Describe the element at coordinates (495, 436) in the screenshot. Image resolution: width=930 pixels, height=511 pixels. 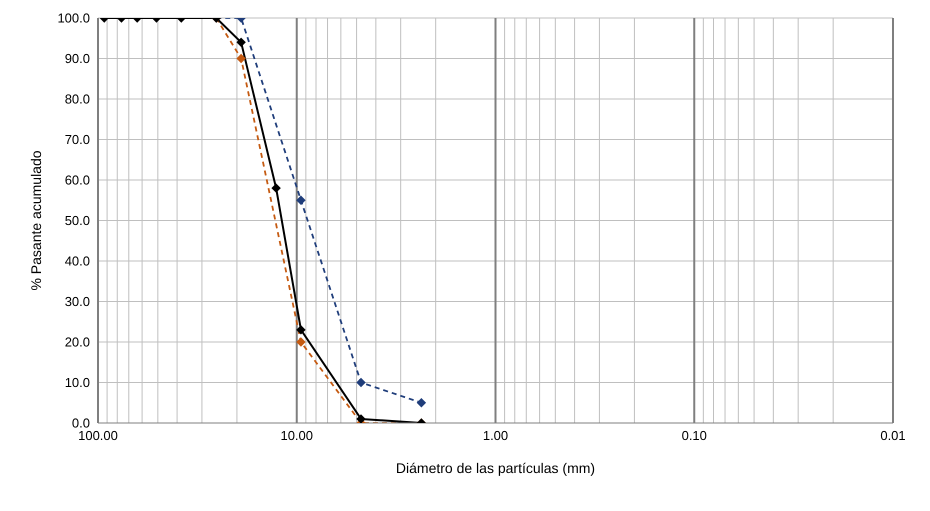
I see `x-tick-label: 1.00` at that location.